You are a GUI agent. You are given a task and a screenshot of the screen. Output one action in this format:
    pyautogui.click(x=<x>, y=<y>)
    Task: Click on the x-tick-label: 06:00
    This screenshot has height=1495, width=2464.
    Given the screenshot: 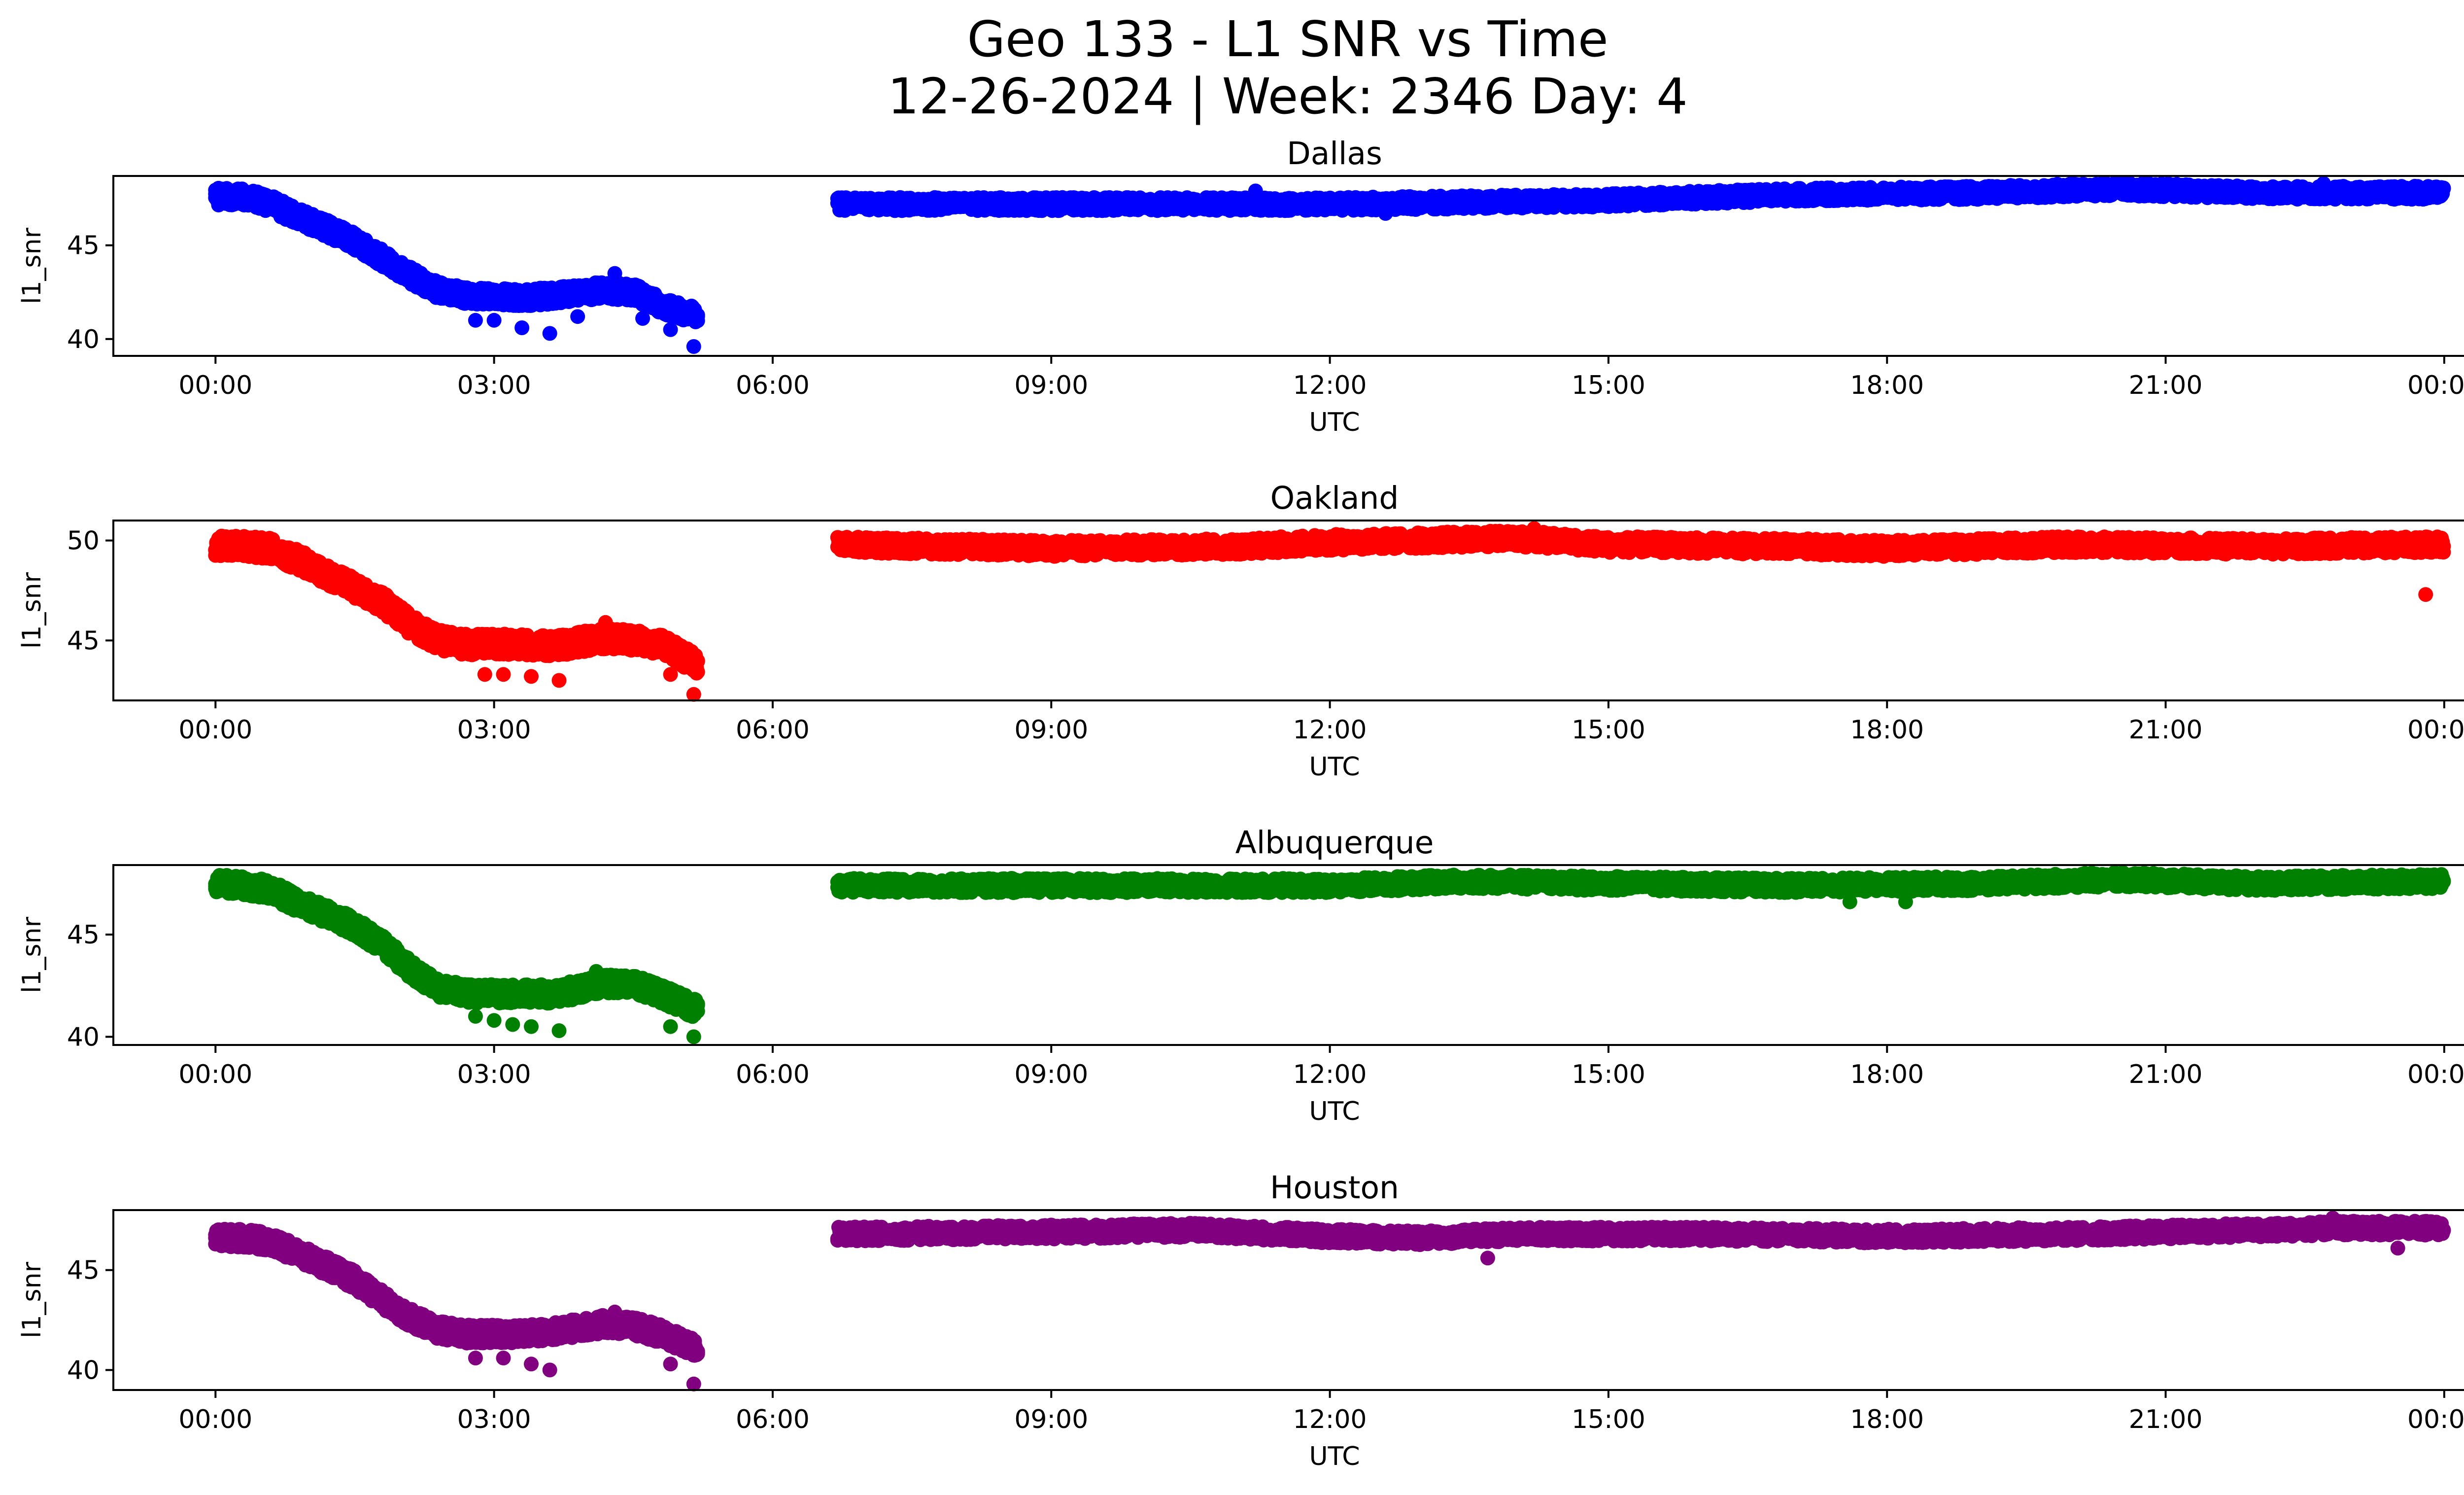 What is the action you would take?
    pyautogui.click(x=773, y=385)
    